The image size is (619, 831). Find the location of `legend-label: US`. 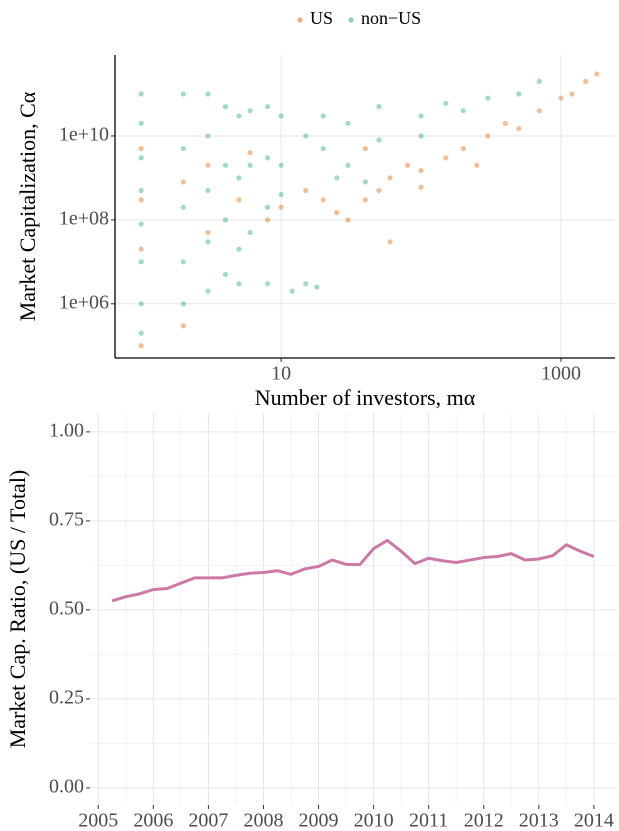

legend-label: US is located at coordinates (321, 18).